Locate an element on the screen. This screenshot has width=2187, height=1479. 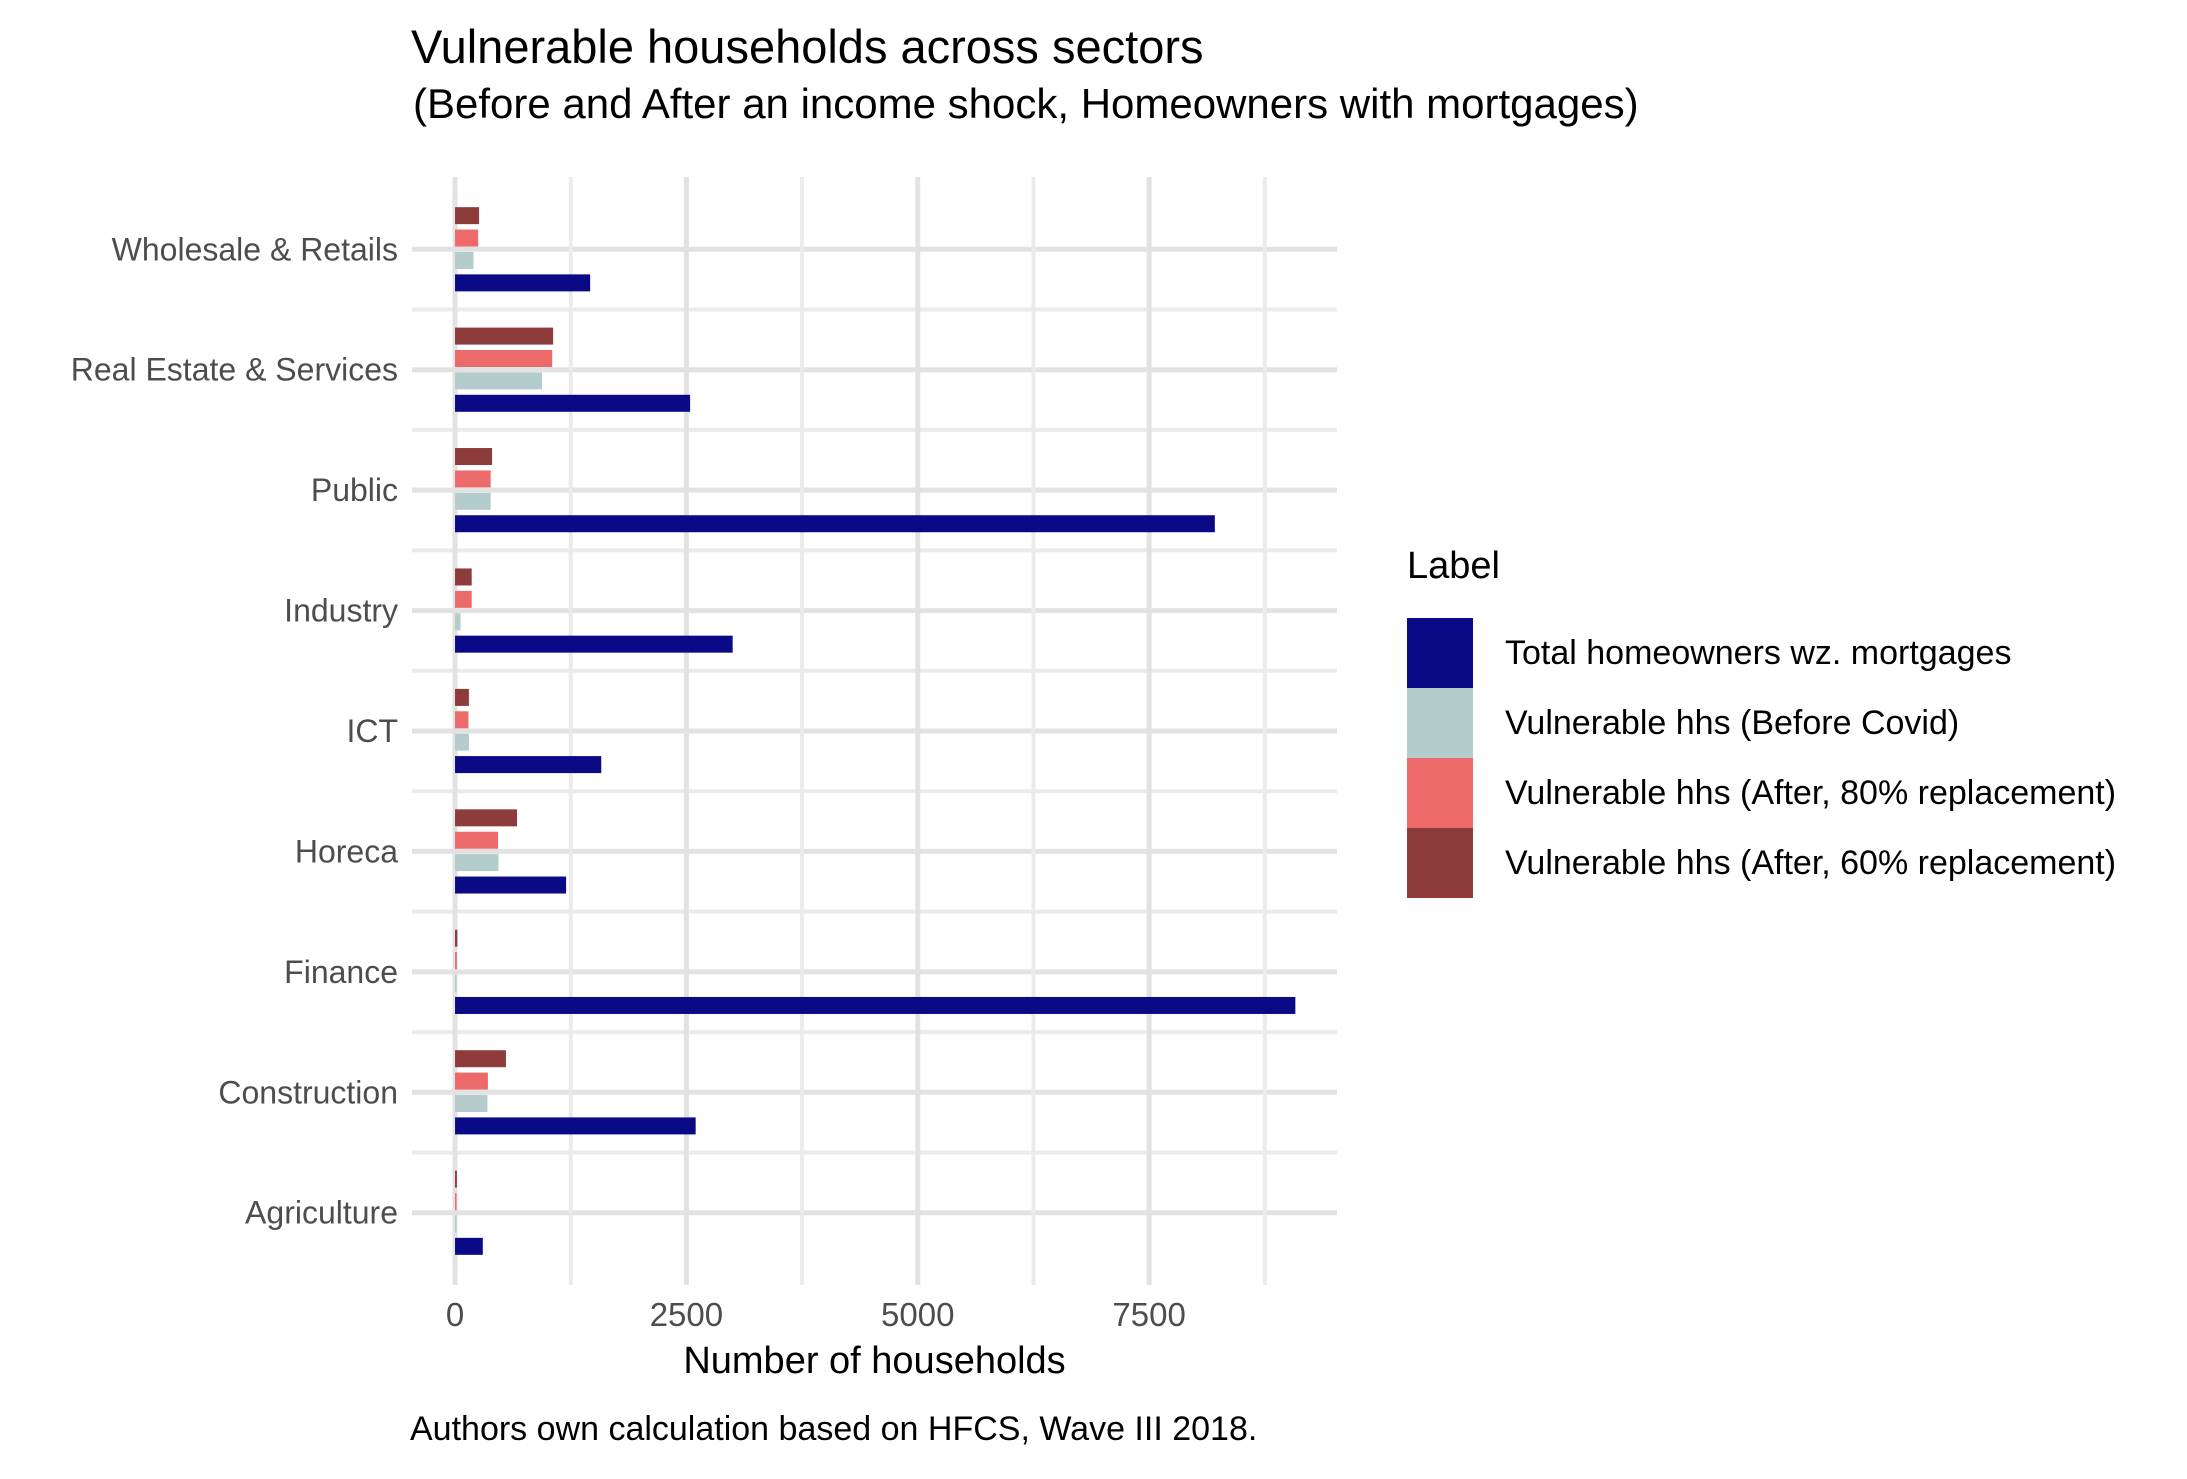
y-axis-label: Finance is located at coordinates (341, 972).